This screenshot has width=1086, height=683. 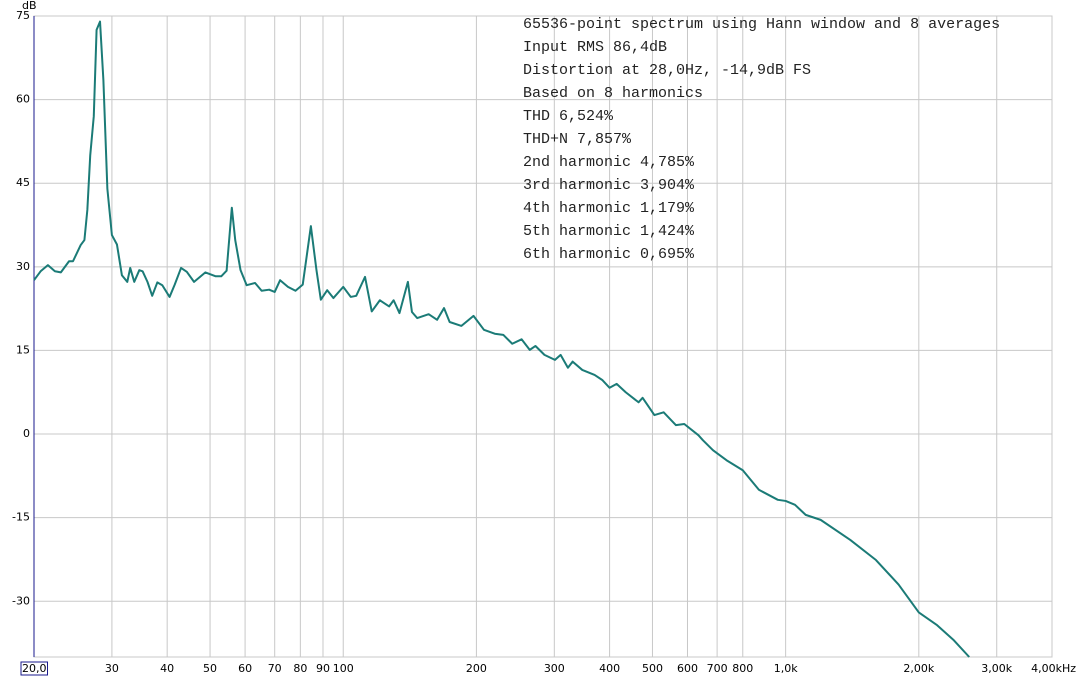 What do you see at coordinates (21, 600) in the screenshot?
I see `y-tick-label: -30` at bounding box center [21, 600].